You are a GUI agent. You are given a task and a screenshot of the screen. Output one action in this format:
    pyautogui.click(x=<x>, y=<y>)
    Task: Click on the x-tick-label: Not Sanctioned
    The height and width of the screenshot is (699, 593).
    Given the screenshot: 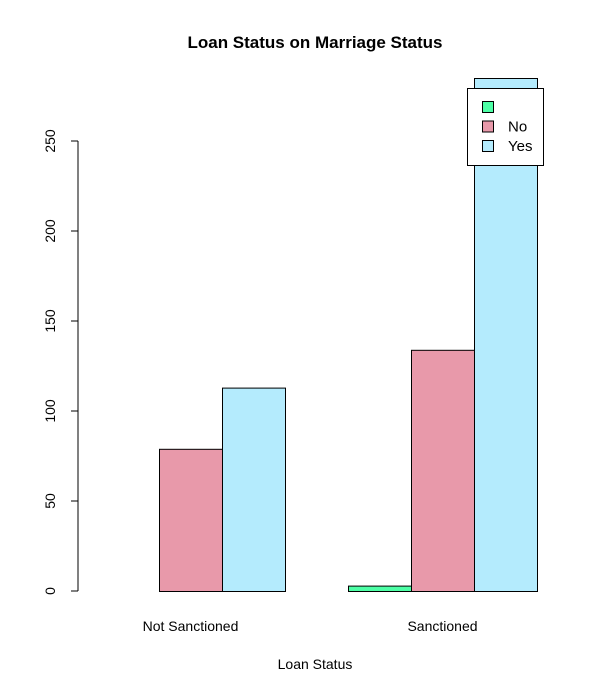 What is the action you would take?
    pyautogui.click(x=191, y=626)
    